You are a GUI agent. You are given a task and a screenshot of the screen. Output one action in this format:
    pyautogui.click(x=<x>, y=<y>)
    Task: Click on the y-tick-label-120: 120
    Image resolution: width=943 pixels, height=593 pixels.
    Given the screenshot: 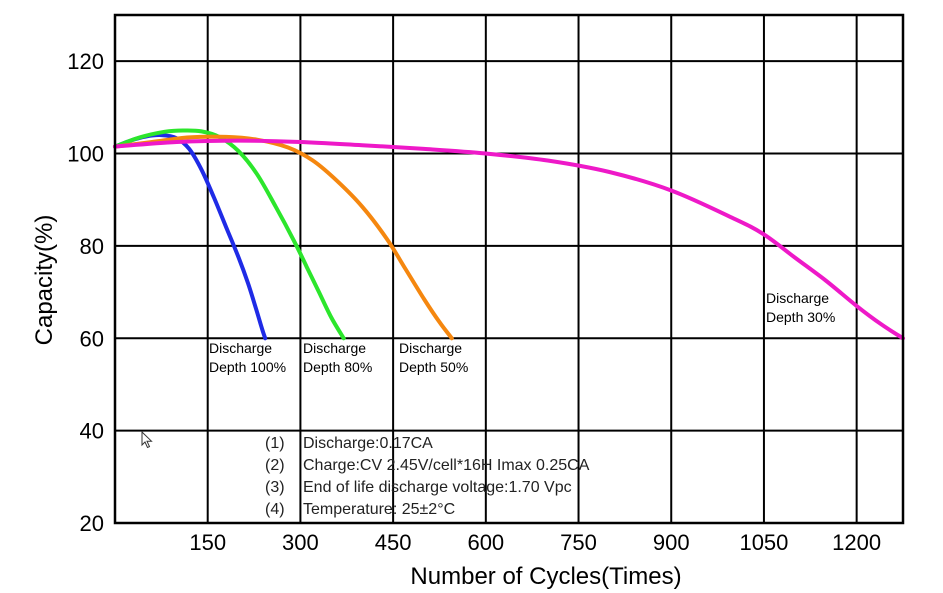 What is the action you would take?
    pyautogui.click(x=85, y=61)
    